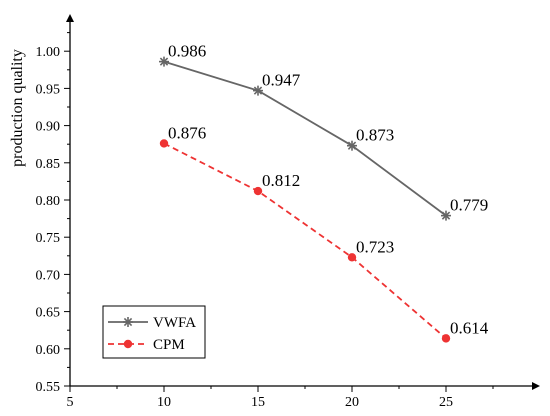  What do you see at coordinates (187, 51) in the screenshot?
I see `data-label: 0.986` at bounding box center [187, 51].